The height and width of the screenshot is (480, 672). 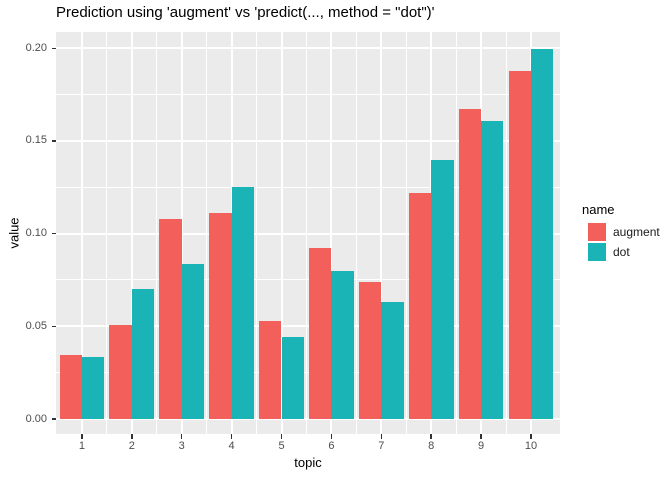 What do you see at coordinates (621, 252) in the screenshot?
I see `legend-label-dot: dot` at bounding box center [621, 252].